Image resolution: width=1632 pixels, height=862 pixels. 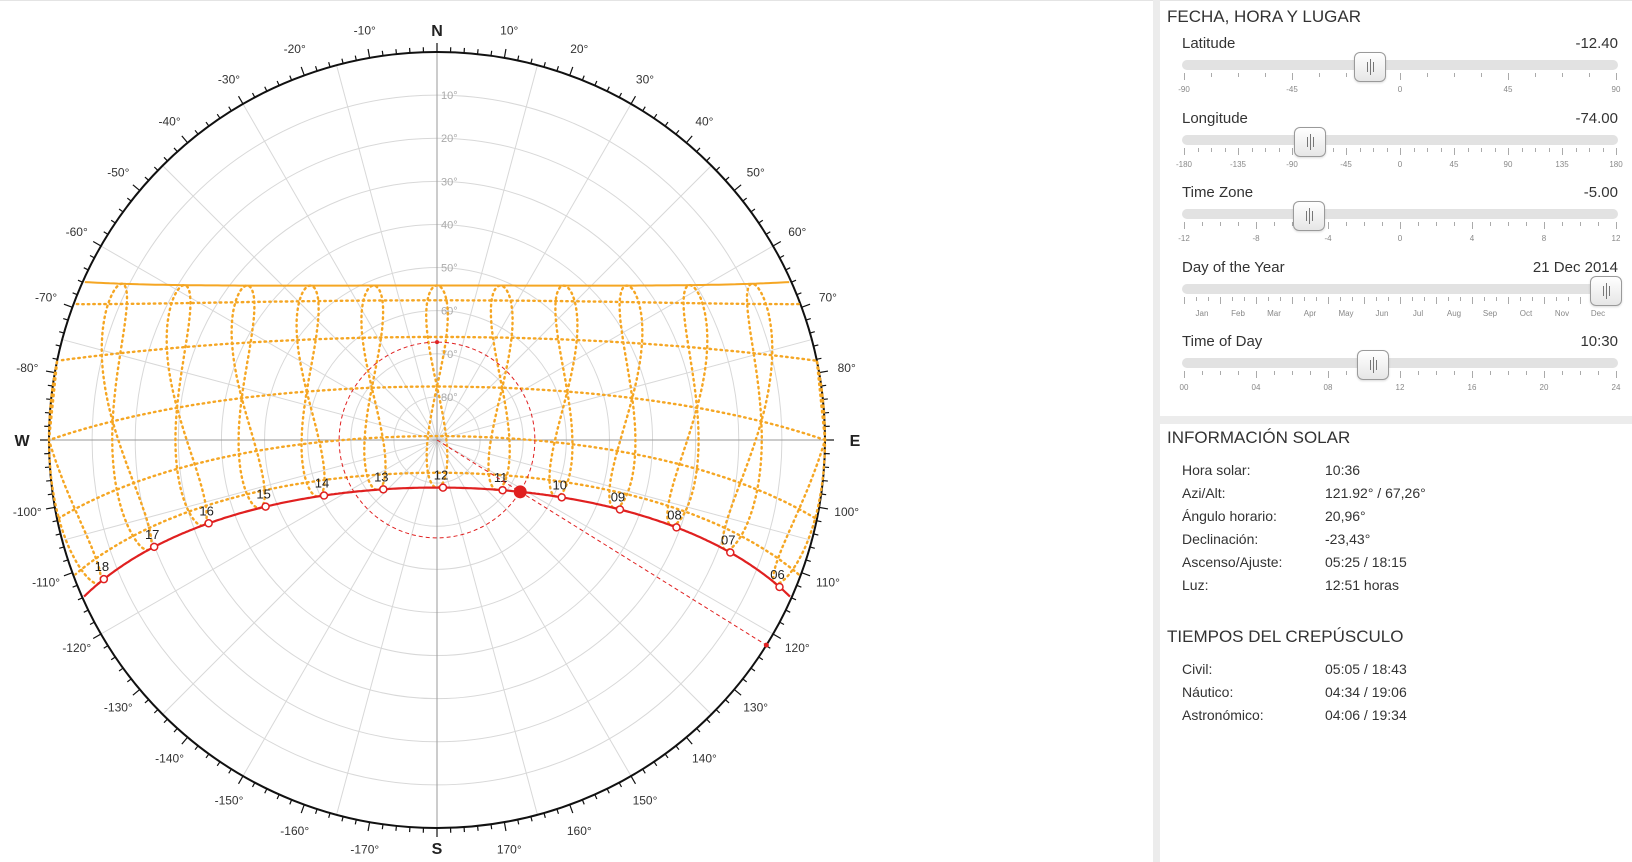 What do you see at coordinates (1400, 387) in the screenshot?
I see `time-of-day-tick-label: 12` at bounding box center [1400, 387].